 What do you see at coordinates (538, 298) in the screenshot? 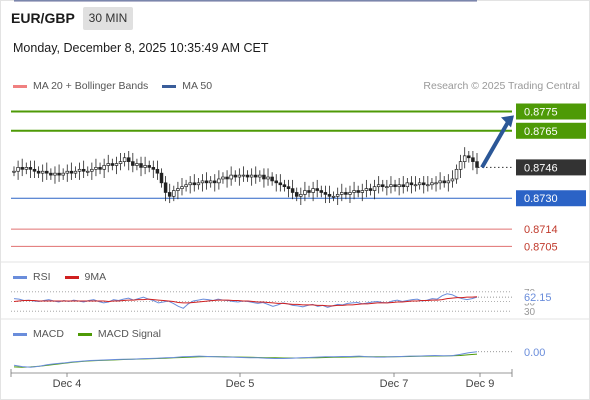
I see `rsi-value-label: 62.15` at bounding box center [538, 298].